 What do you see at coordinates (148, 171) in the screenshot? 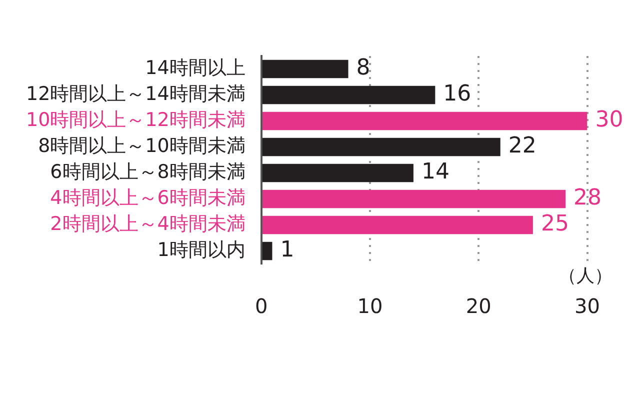
I see `y-tick-label: 6時間以上～8時間未満` at bounding box center [148, 171].